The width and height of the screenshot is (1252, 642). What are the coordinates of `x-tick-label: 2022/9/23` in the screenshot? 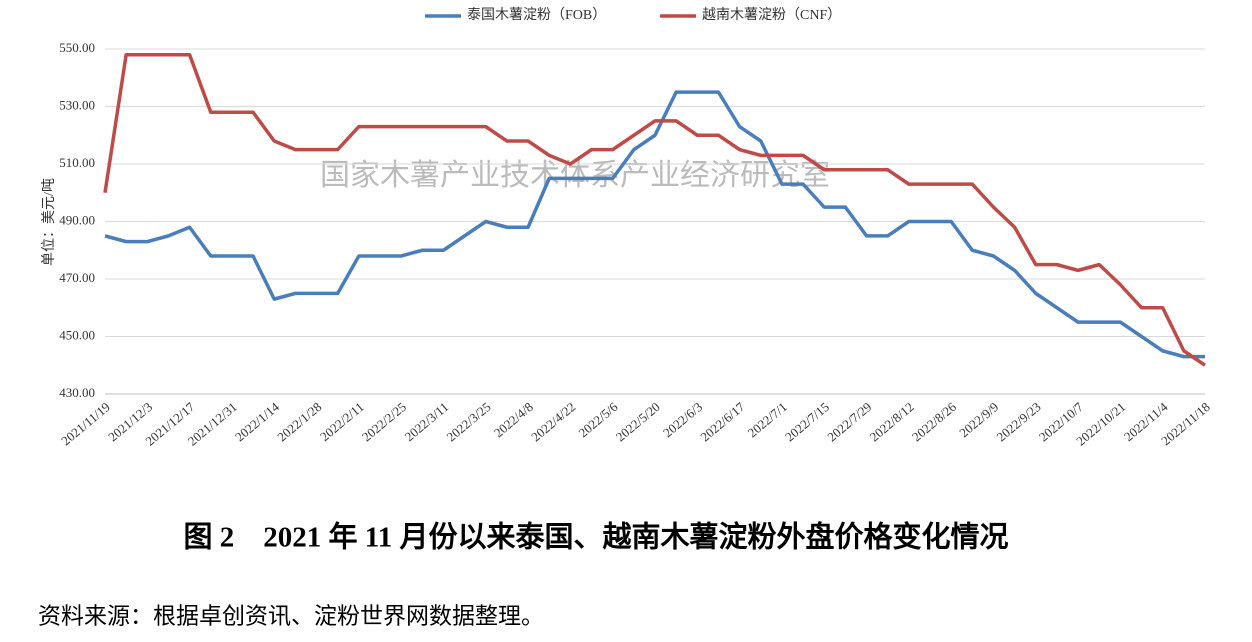 It's located at (1019, 421).